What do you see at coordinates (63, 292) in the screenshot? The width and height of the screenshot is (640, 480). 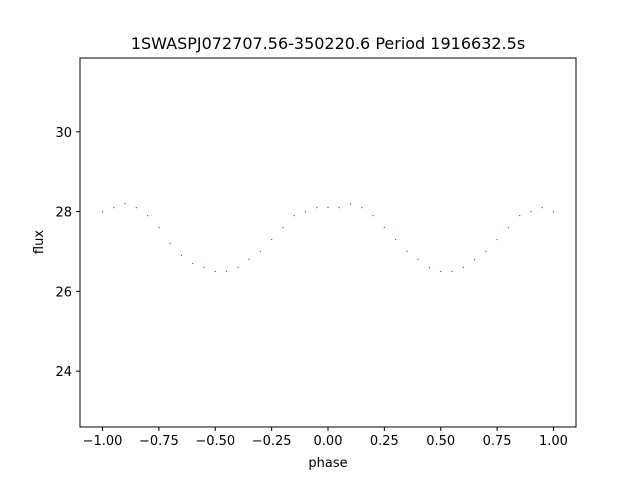 I see `y-tick-label: 26` at bounding box center [63, 292].